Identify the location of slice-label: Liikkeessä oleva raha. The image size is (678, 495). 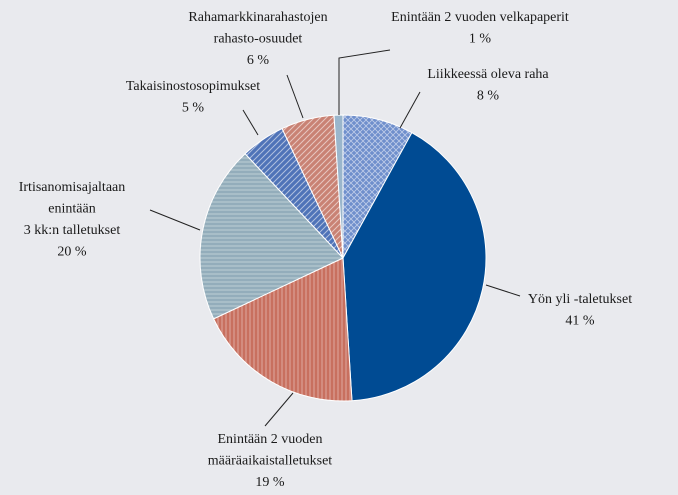
(488, 74).